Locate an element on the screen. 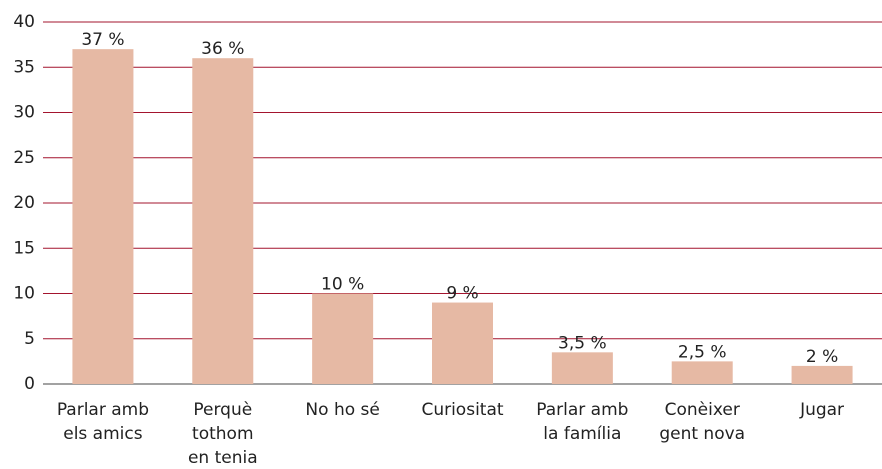 This screenshot has width=882, height=469. value-label: 2,5 % is located at coordinates (702, 352).